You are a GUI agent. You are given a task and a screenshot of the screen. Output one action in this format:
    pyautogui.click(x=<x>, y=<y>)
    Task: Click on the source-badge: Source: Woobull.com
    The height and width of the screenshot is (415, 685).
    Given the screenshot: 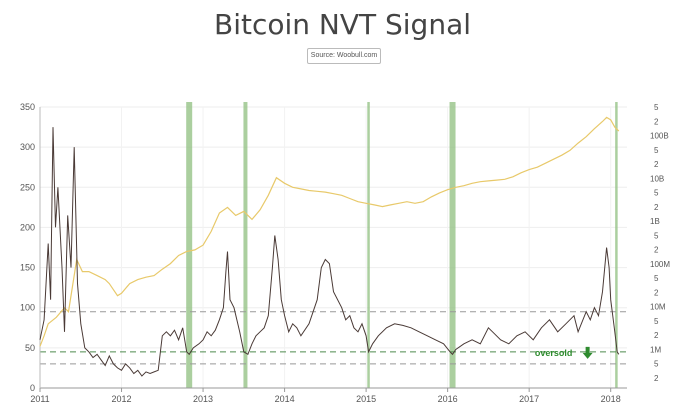 What is the action you would take?
    pyautogui.click(x=344, y=56)
    